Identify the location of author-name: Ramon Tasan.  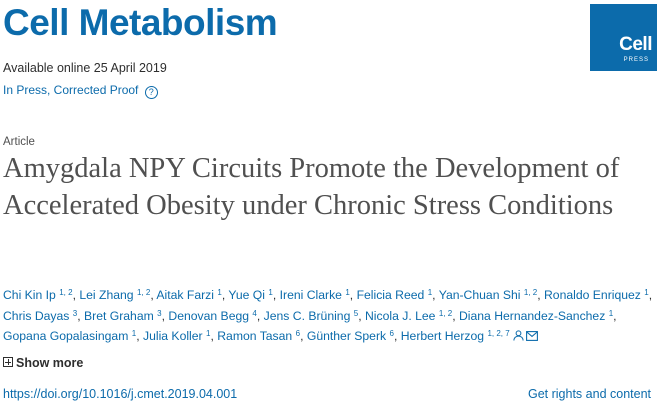
(255, 336).